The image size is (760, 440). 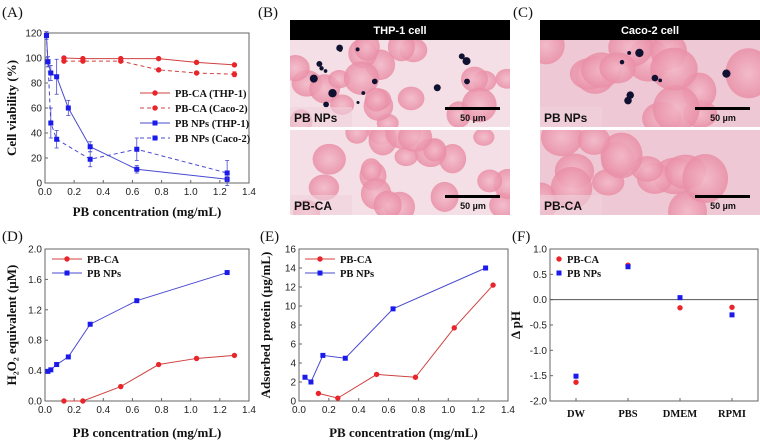 I want to click on micrograph-image: PB-CA 50 µm, so click(x=650, y=172).